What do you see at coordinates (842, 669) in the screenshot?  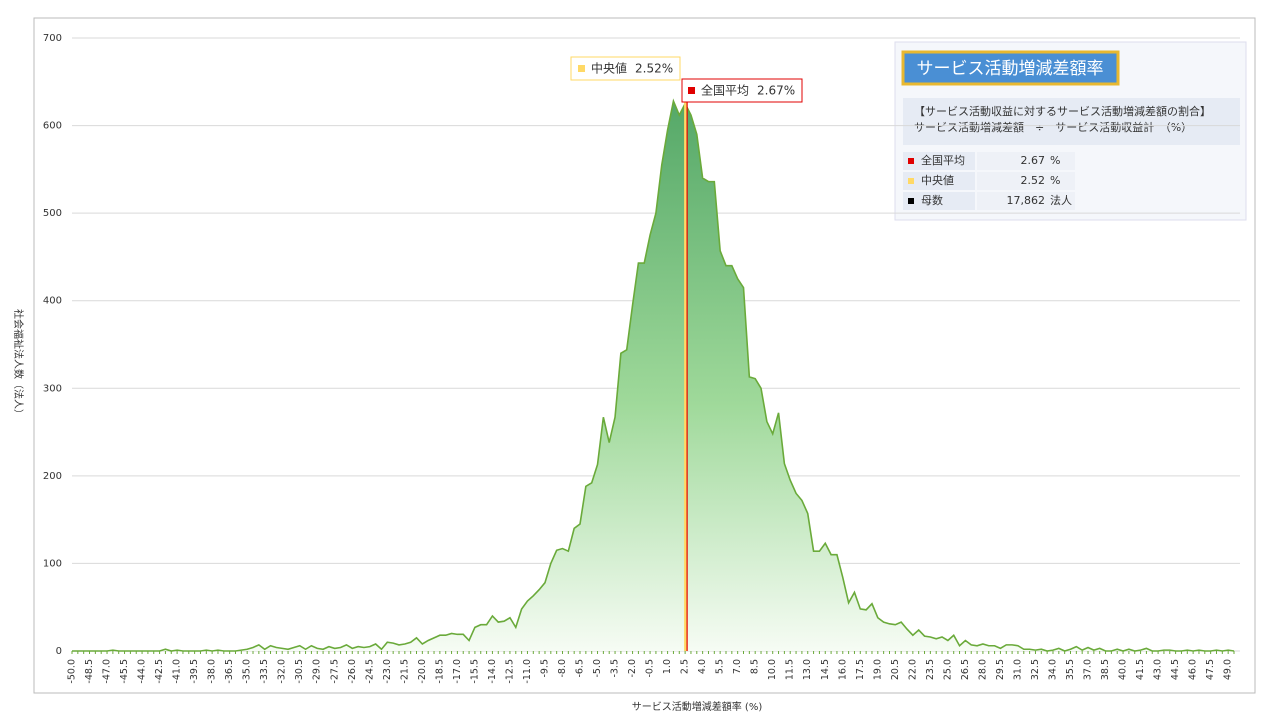 I see `x-tick-label: 16.0` at bounding box center [842, 669].